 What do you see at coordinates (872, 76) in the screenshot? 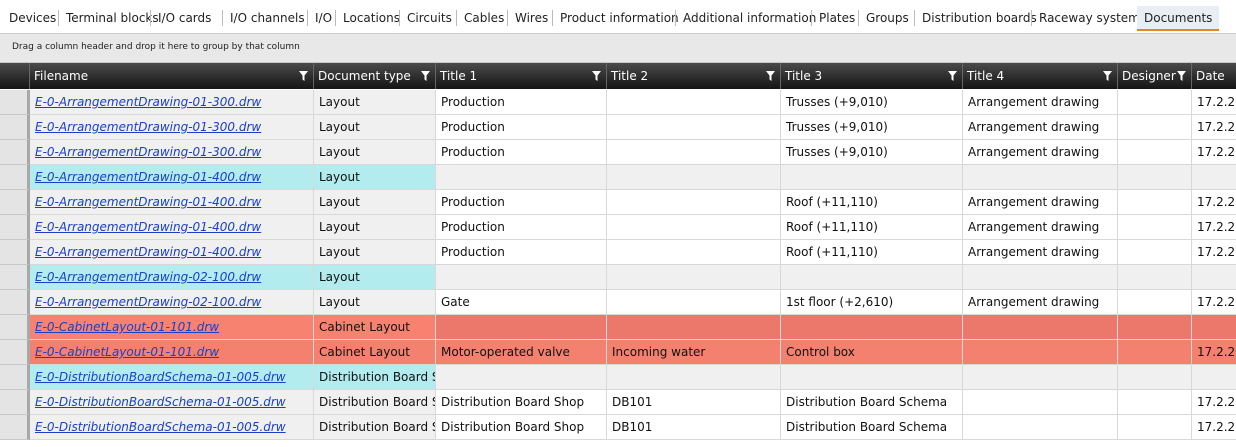
I see `column-header: Title 3` at bounding box center [872, 76].